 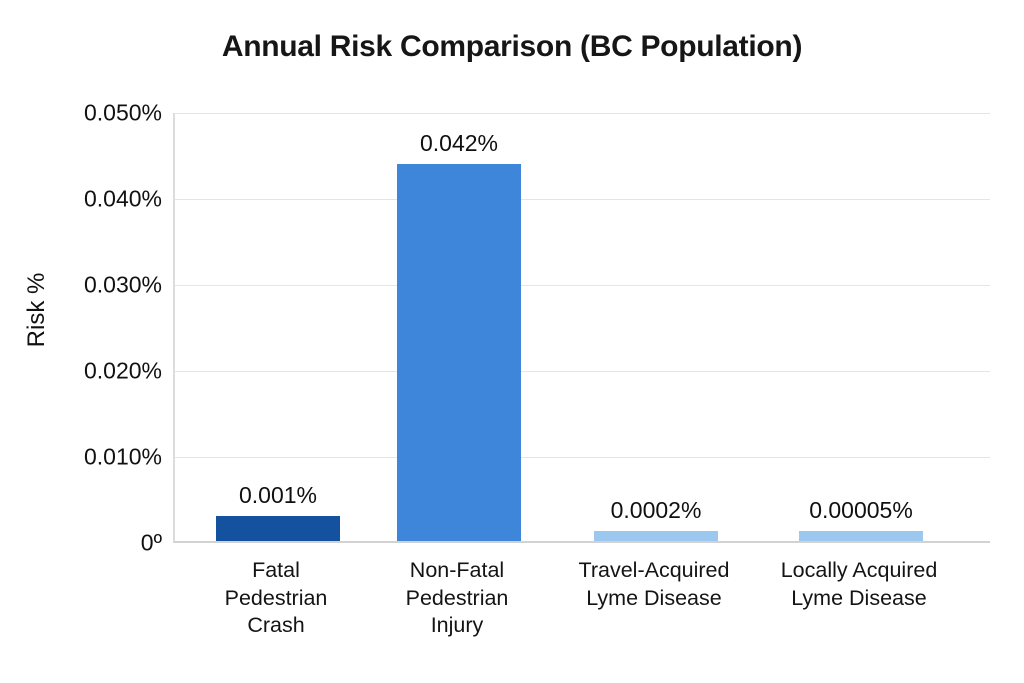 What do you see at coordinates (122, 198) in the screenshot?
I see `y-axis-tick-label: 0.040%` at bounding box center [122, 198].